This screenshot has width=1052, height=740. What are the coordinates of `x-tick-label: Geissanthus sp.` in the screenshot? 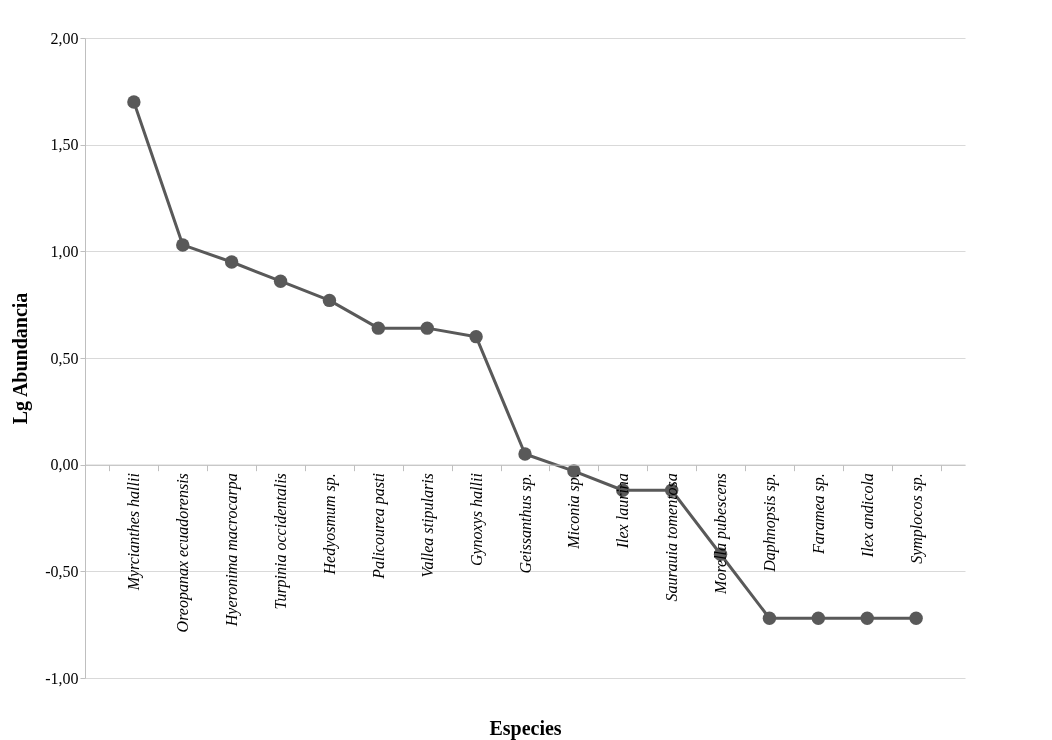 It's located at (525, 523).